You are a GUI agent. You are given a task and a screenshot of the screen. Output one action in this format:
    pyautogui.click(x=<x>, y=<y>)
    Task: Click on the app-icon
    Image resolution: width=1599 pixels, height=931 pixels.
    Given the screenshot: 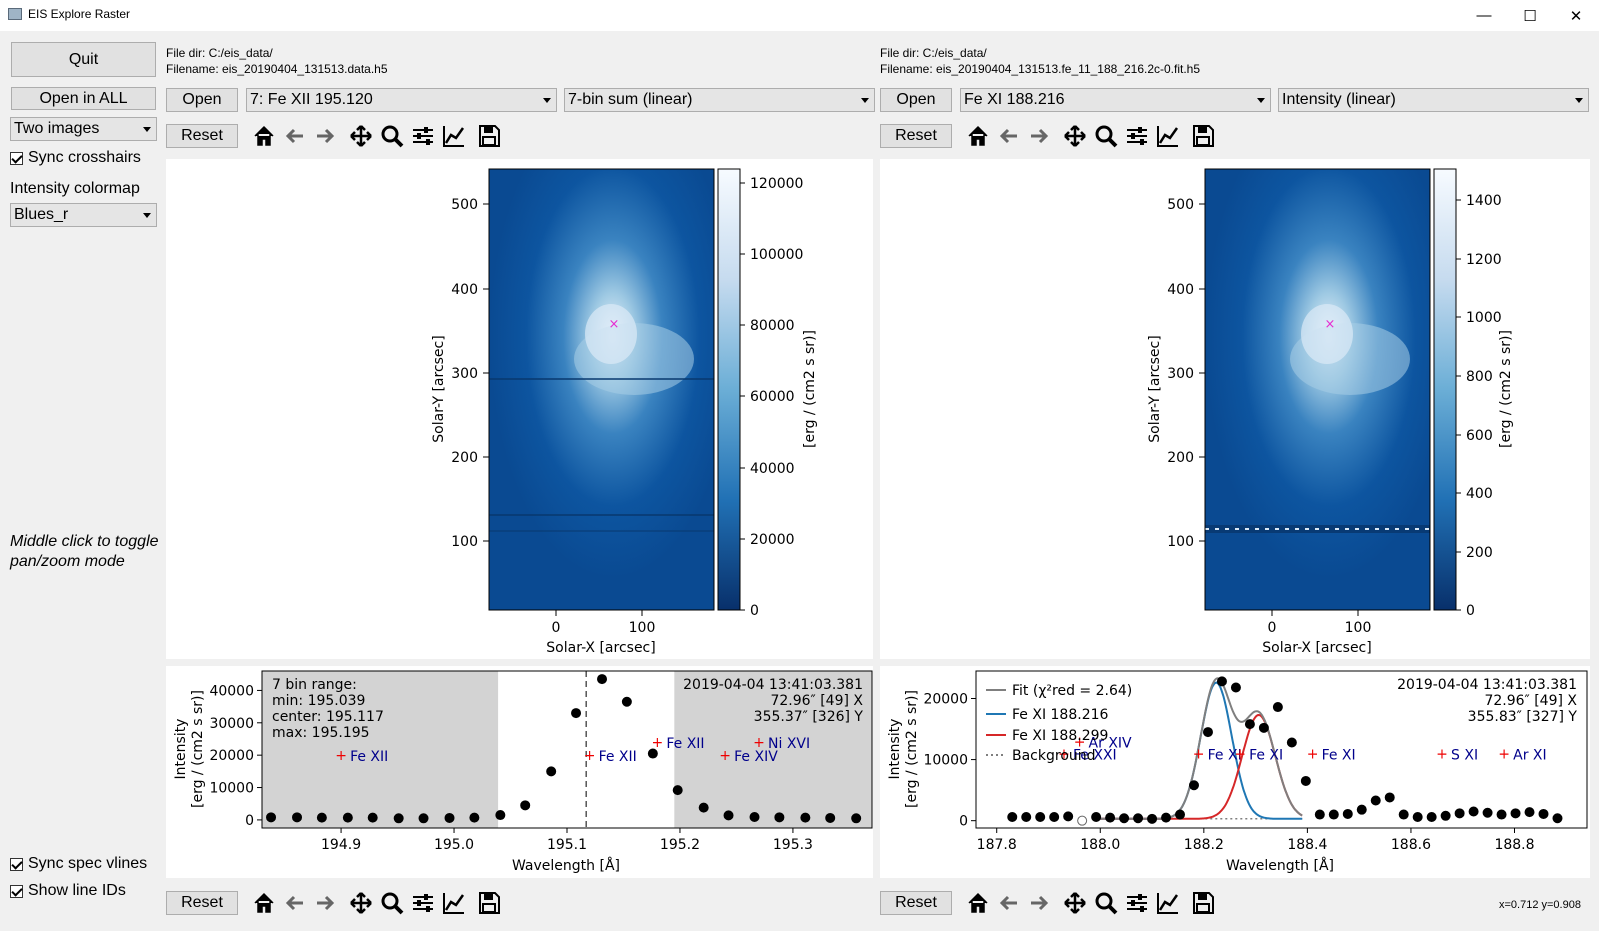 What is the action you would take?
    pyautogui.click(x=15, y=14)
    